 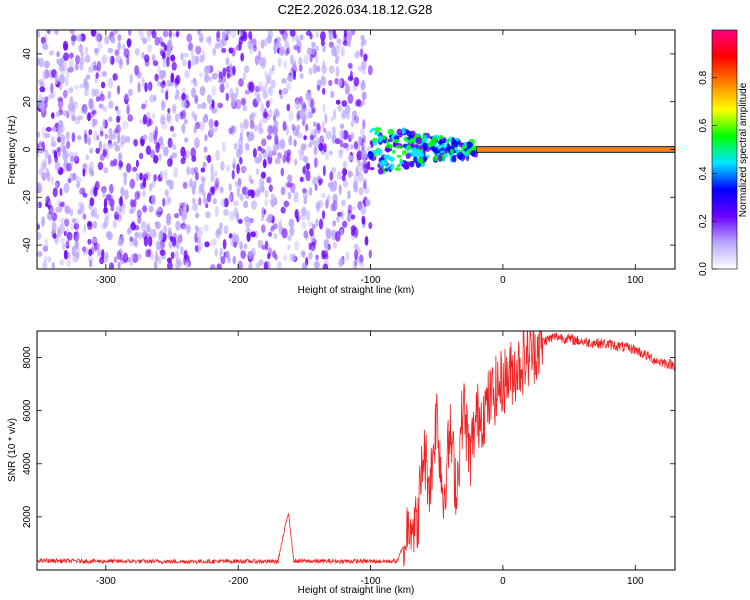 I want to click on colorbar-tick-label: 0.4, so click(x=703, y=173).